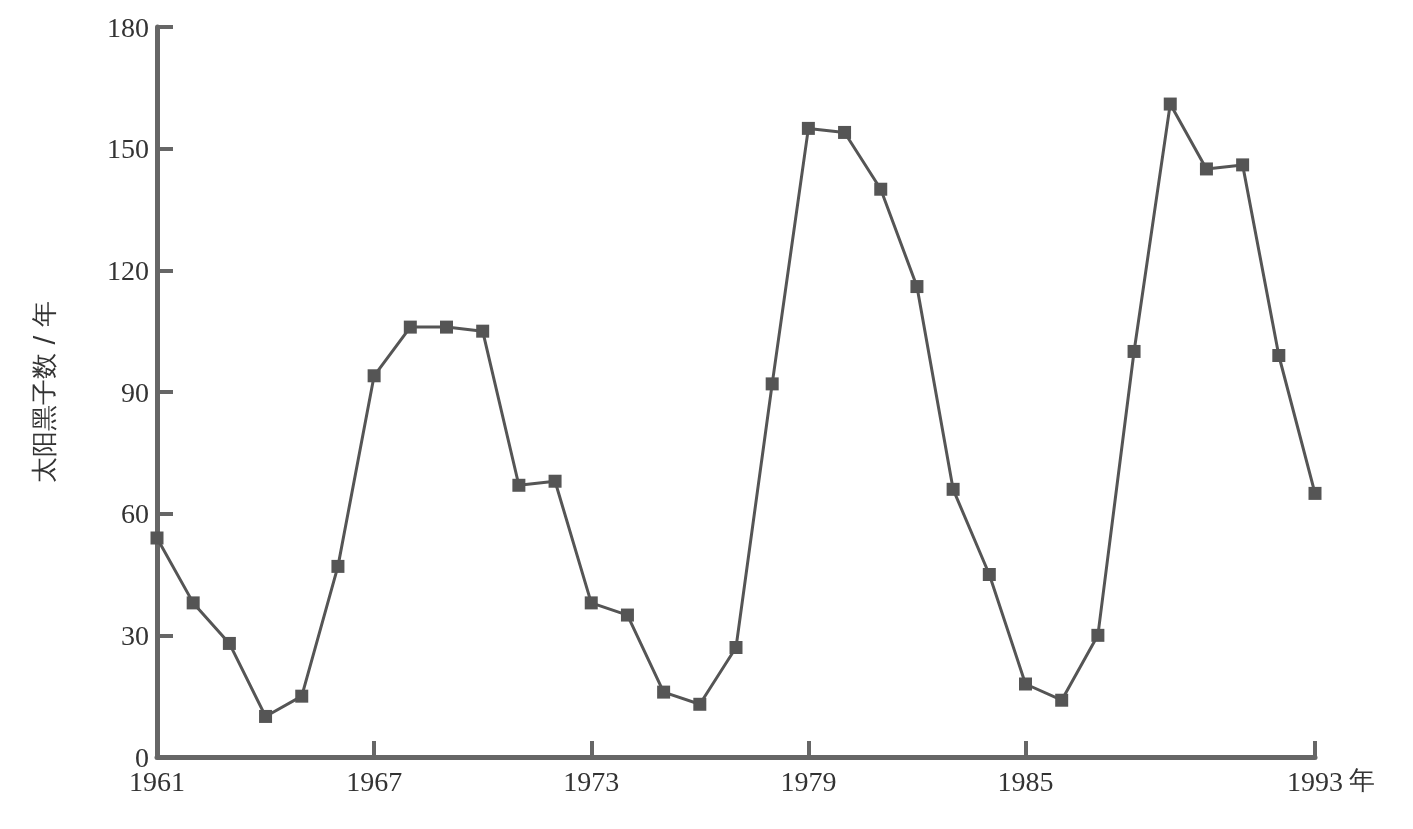 This screenshot has width=1413, height=829. What do you see at coordinates (1361, 780) in the screenshot?
I see `x-axis-title: 年` at bounding box center [1361, 780].